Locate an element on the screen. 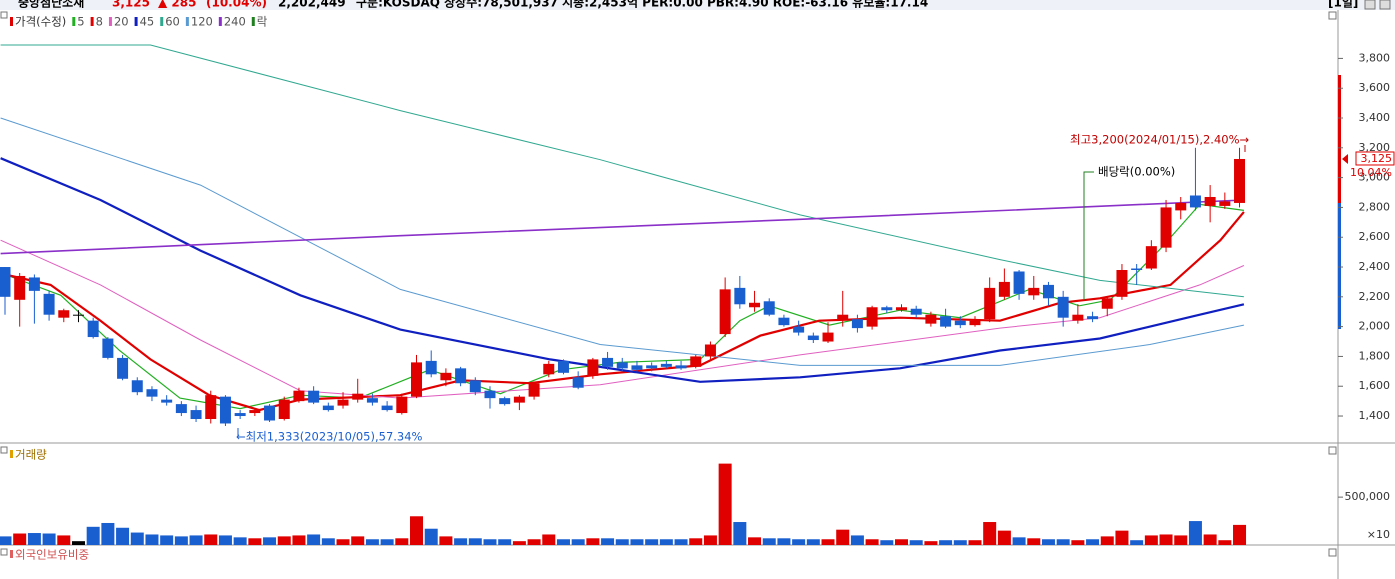  y-tick-label: 1,800 is located at coordinates (1375, 355).